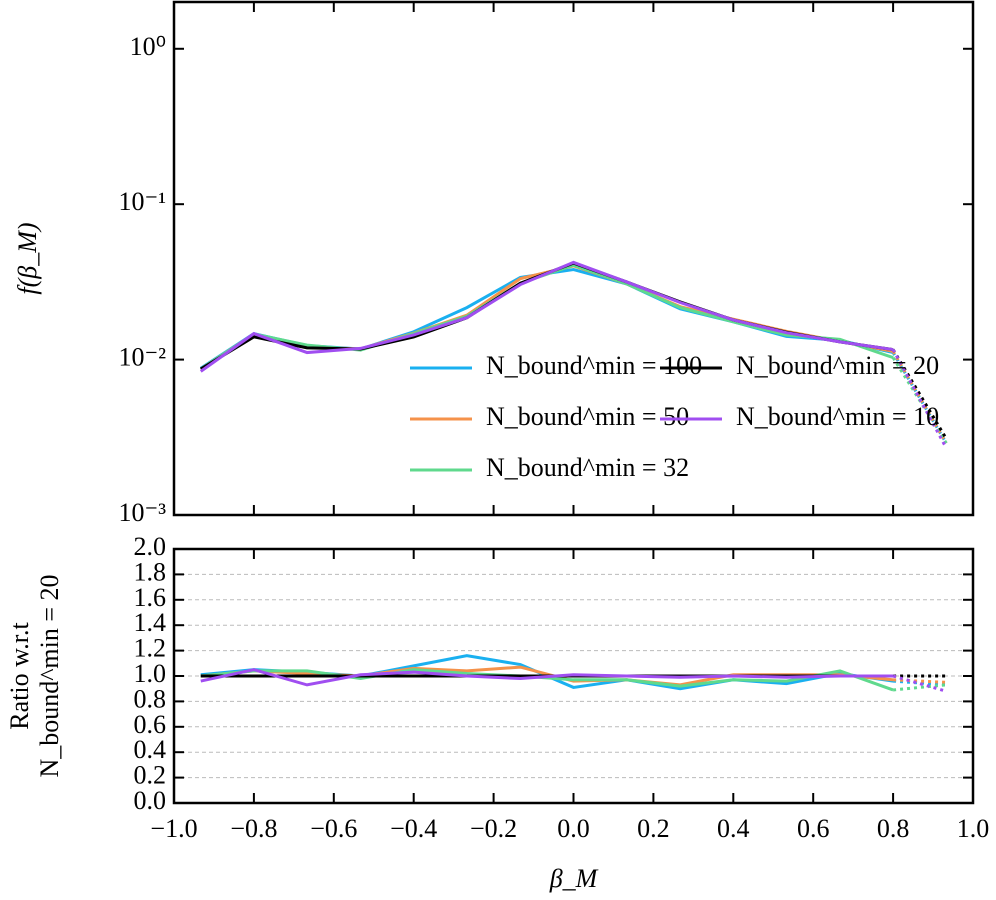 Image resolution: width=996 pixels, height=900 pixels. What do you see at coordinates (150, 775) in the screenshot?
I see `y-tick-label: 0.2` at bounding box center [150, 775].